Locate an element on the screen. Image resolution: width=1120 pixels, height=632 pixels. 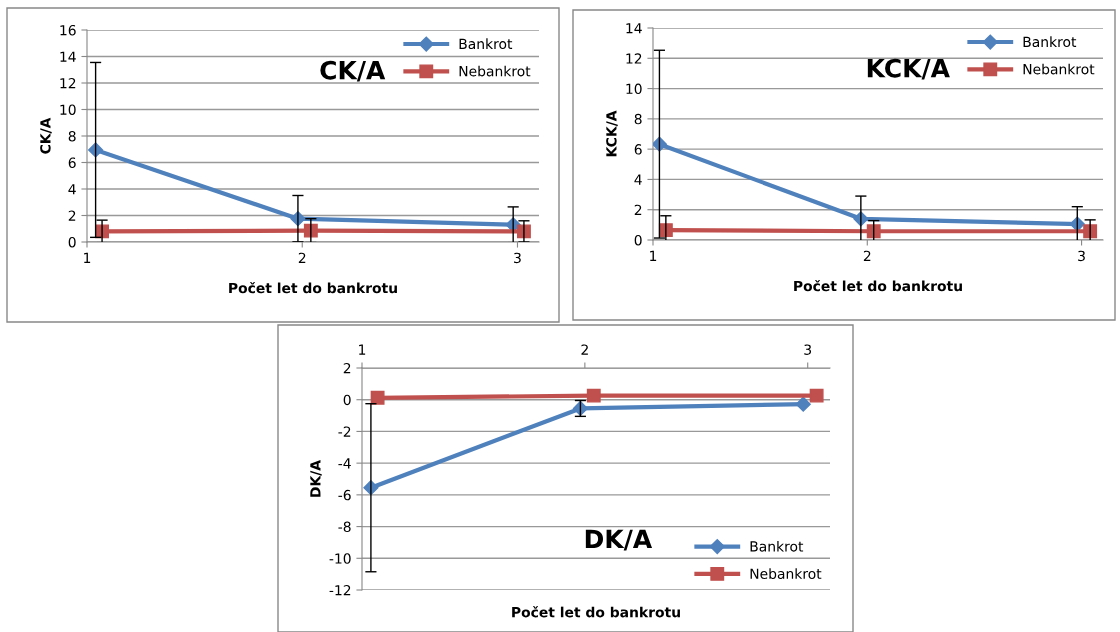
y-axis-title: CK/A is located at coordinates (46, 135).